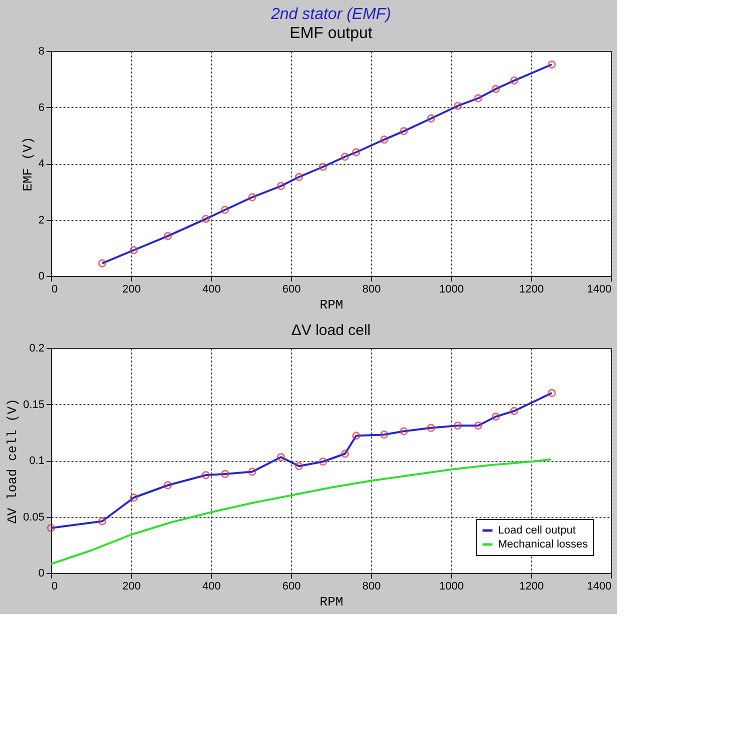  What do you see at coordinates (331, 33) in the screenshot?
I see `chart-subtitle: EMF output` at bounding box center [331, 33].